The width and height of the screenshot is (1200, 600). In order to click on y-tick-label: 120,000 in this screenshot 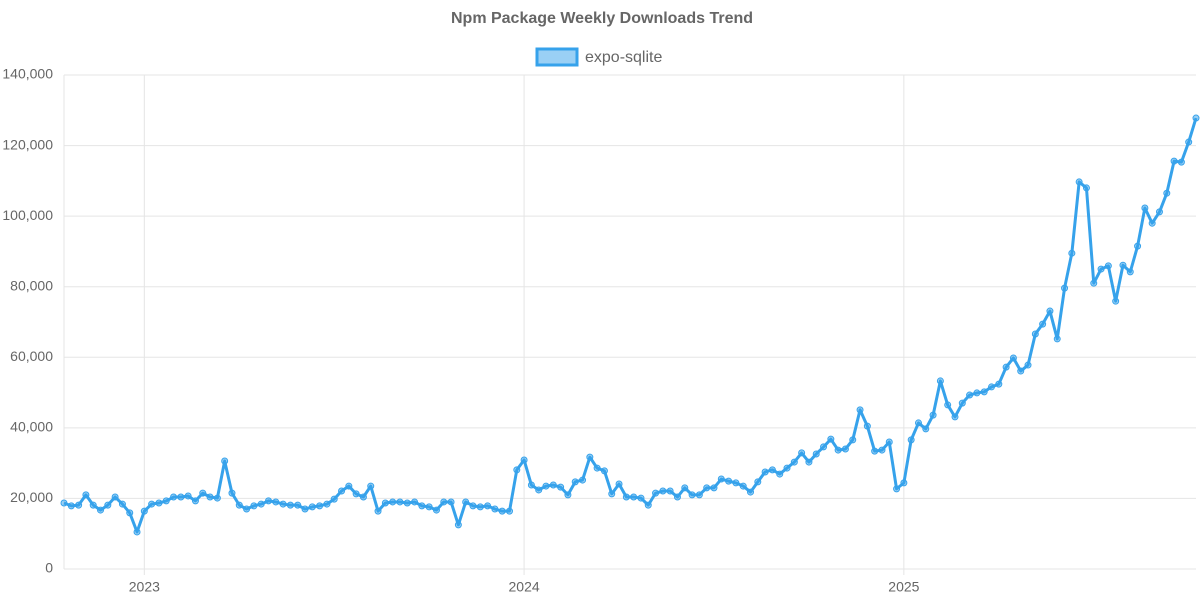, I will do `click(27, 144)`.